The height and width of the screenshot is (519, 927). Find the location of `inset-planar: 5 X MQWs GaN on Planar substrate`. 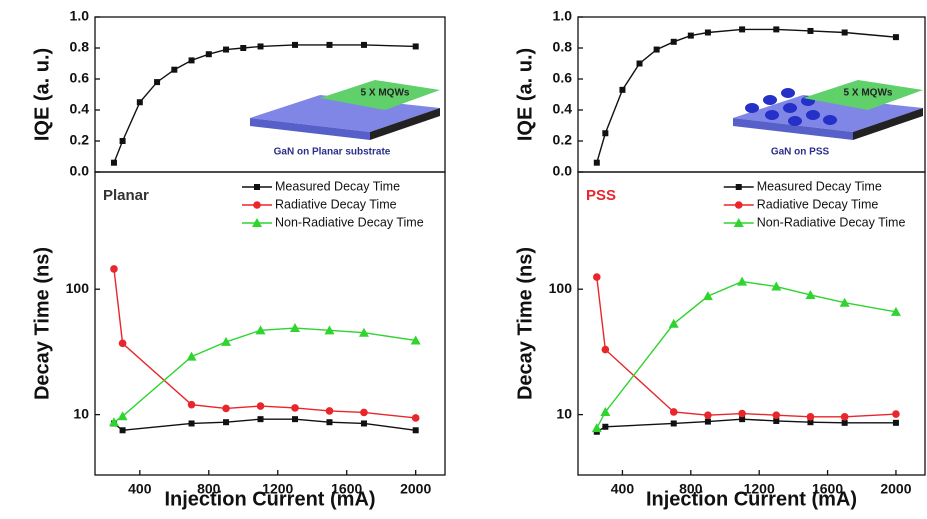

inset-planar: 5 X MQWs GaN on Planar substrate is located at coordinates (345, 119).